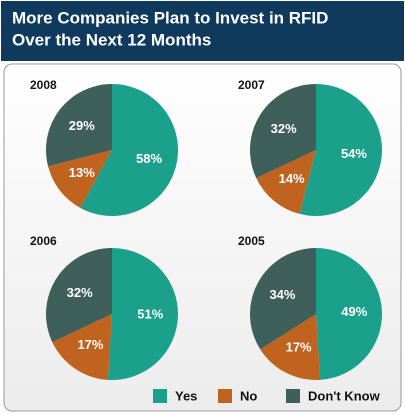  I want to click on legend-label: Yes, so click(186, 395).